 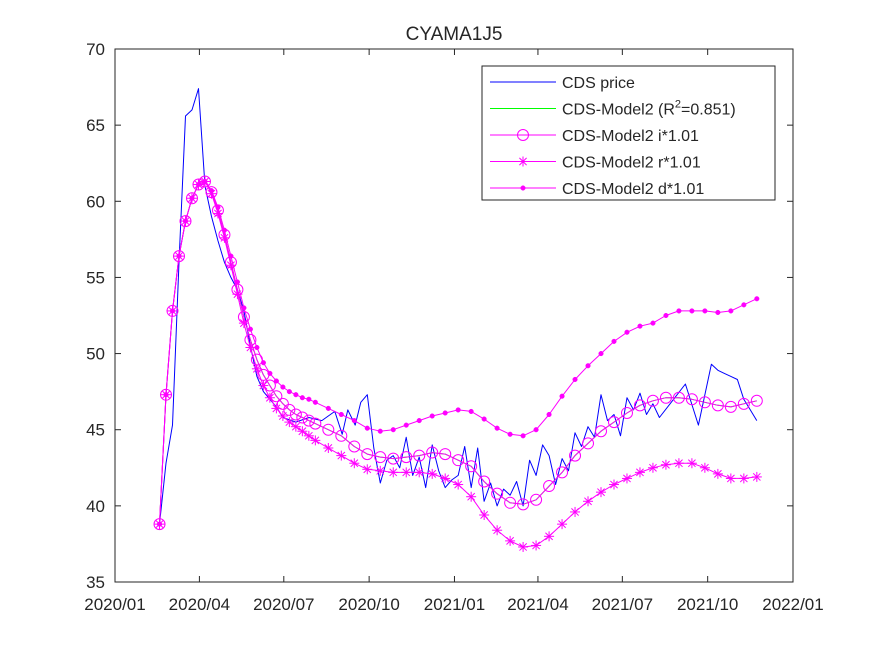 I want to click on x-tick-label: 2022/01, so click(x=792, y=604).